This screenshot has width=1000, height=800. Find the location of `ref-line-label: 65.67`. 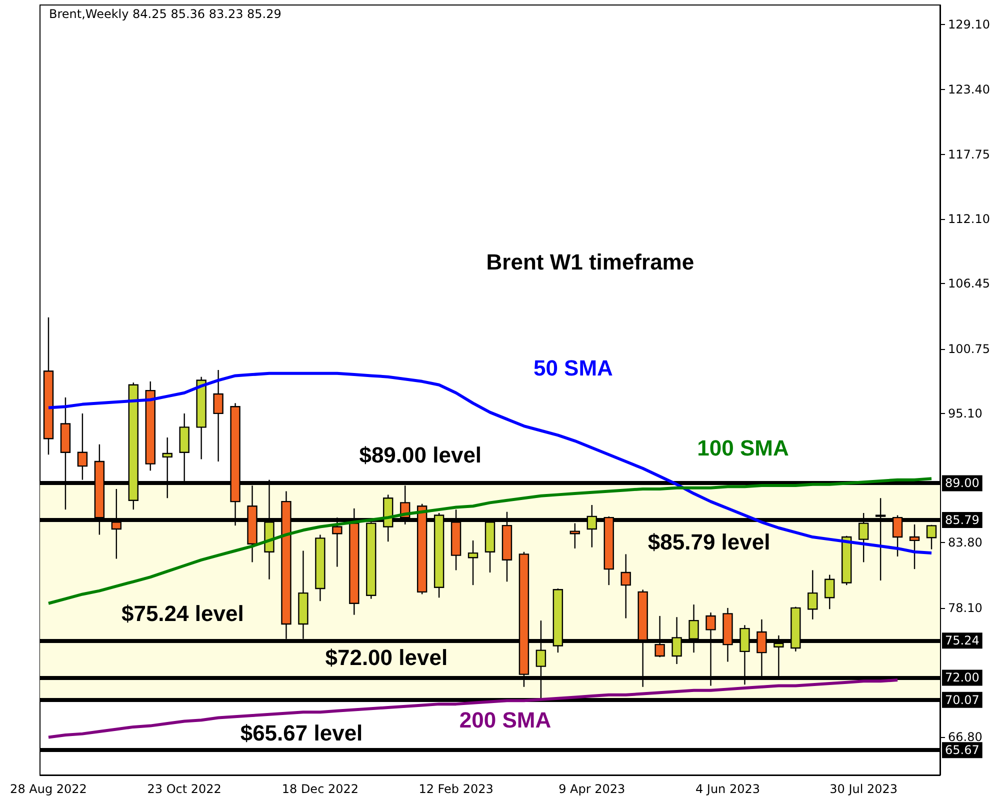

ref-line-label: 65.67 is located at coordinates (962, 750).